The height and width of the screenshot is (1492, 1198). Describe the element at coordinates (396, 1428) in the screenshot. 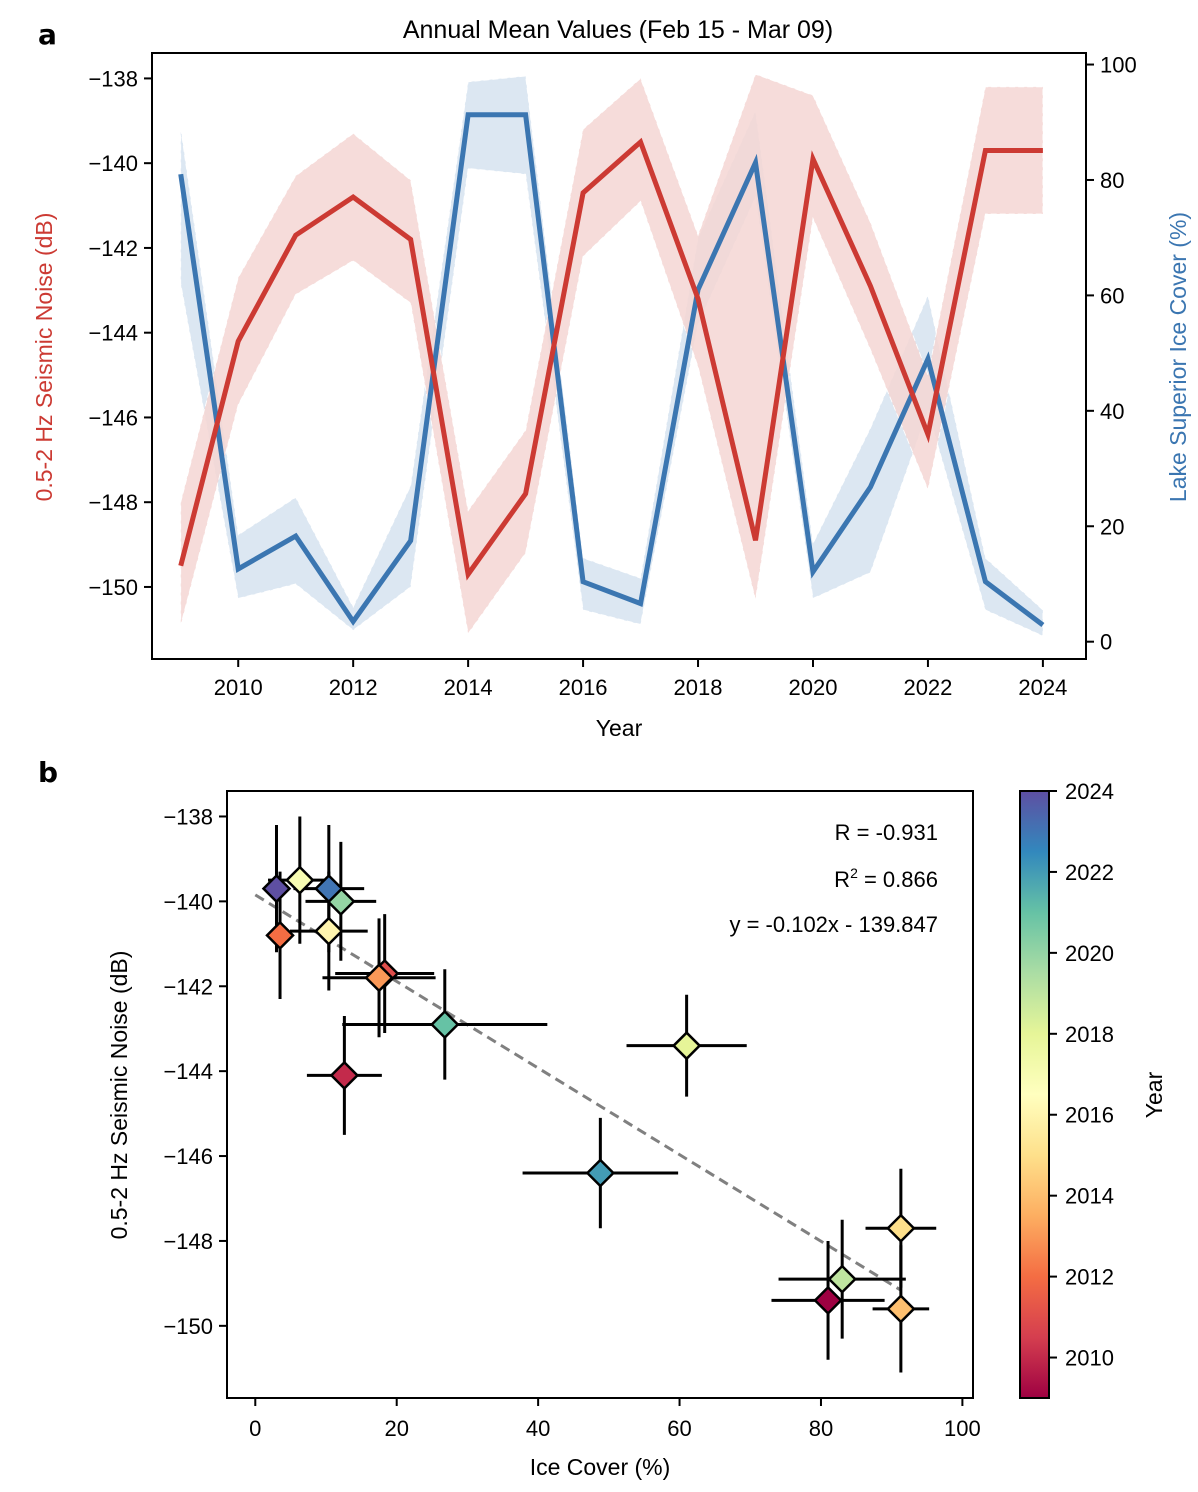

I see `x-tick-label: 20` at that location.